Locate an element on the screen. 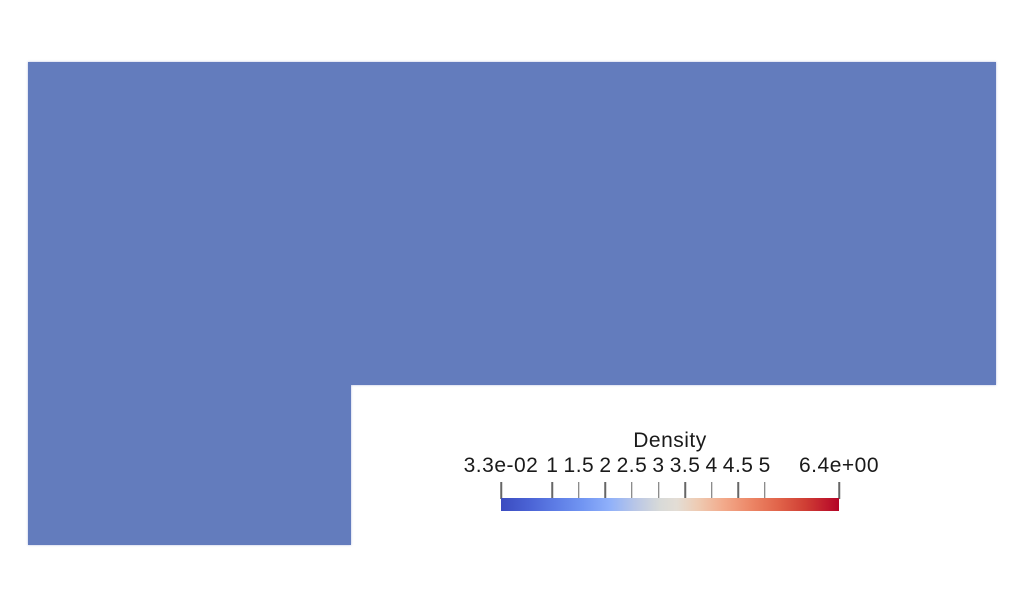 The height and width of the screenshot is (610, 1024). colorbar-tick-label: 3 is located at coordinates (658, 465).